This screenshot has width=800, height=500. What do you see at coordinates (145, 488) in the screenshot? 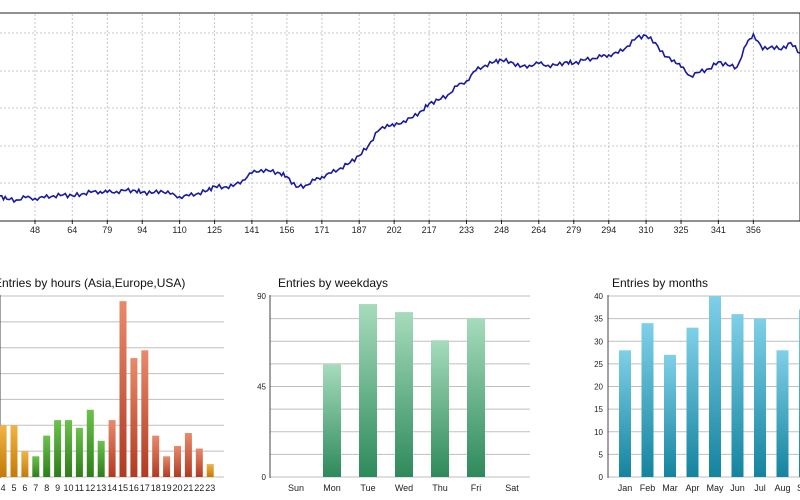
I see `hours-x-tick-label: 17` at bounding box center [145, 488].